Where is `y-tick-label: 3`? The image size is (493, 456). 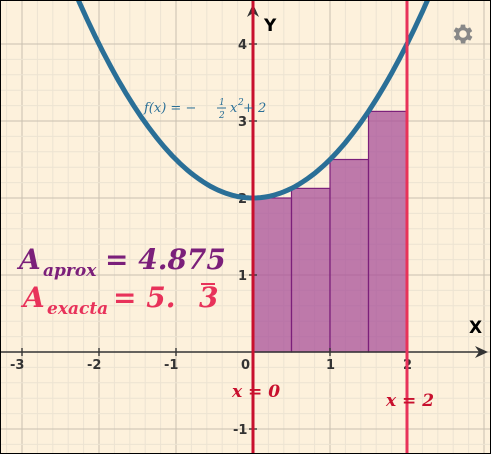 y-tick-label: 3 is located at coordinates (242, 122).